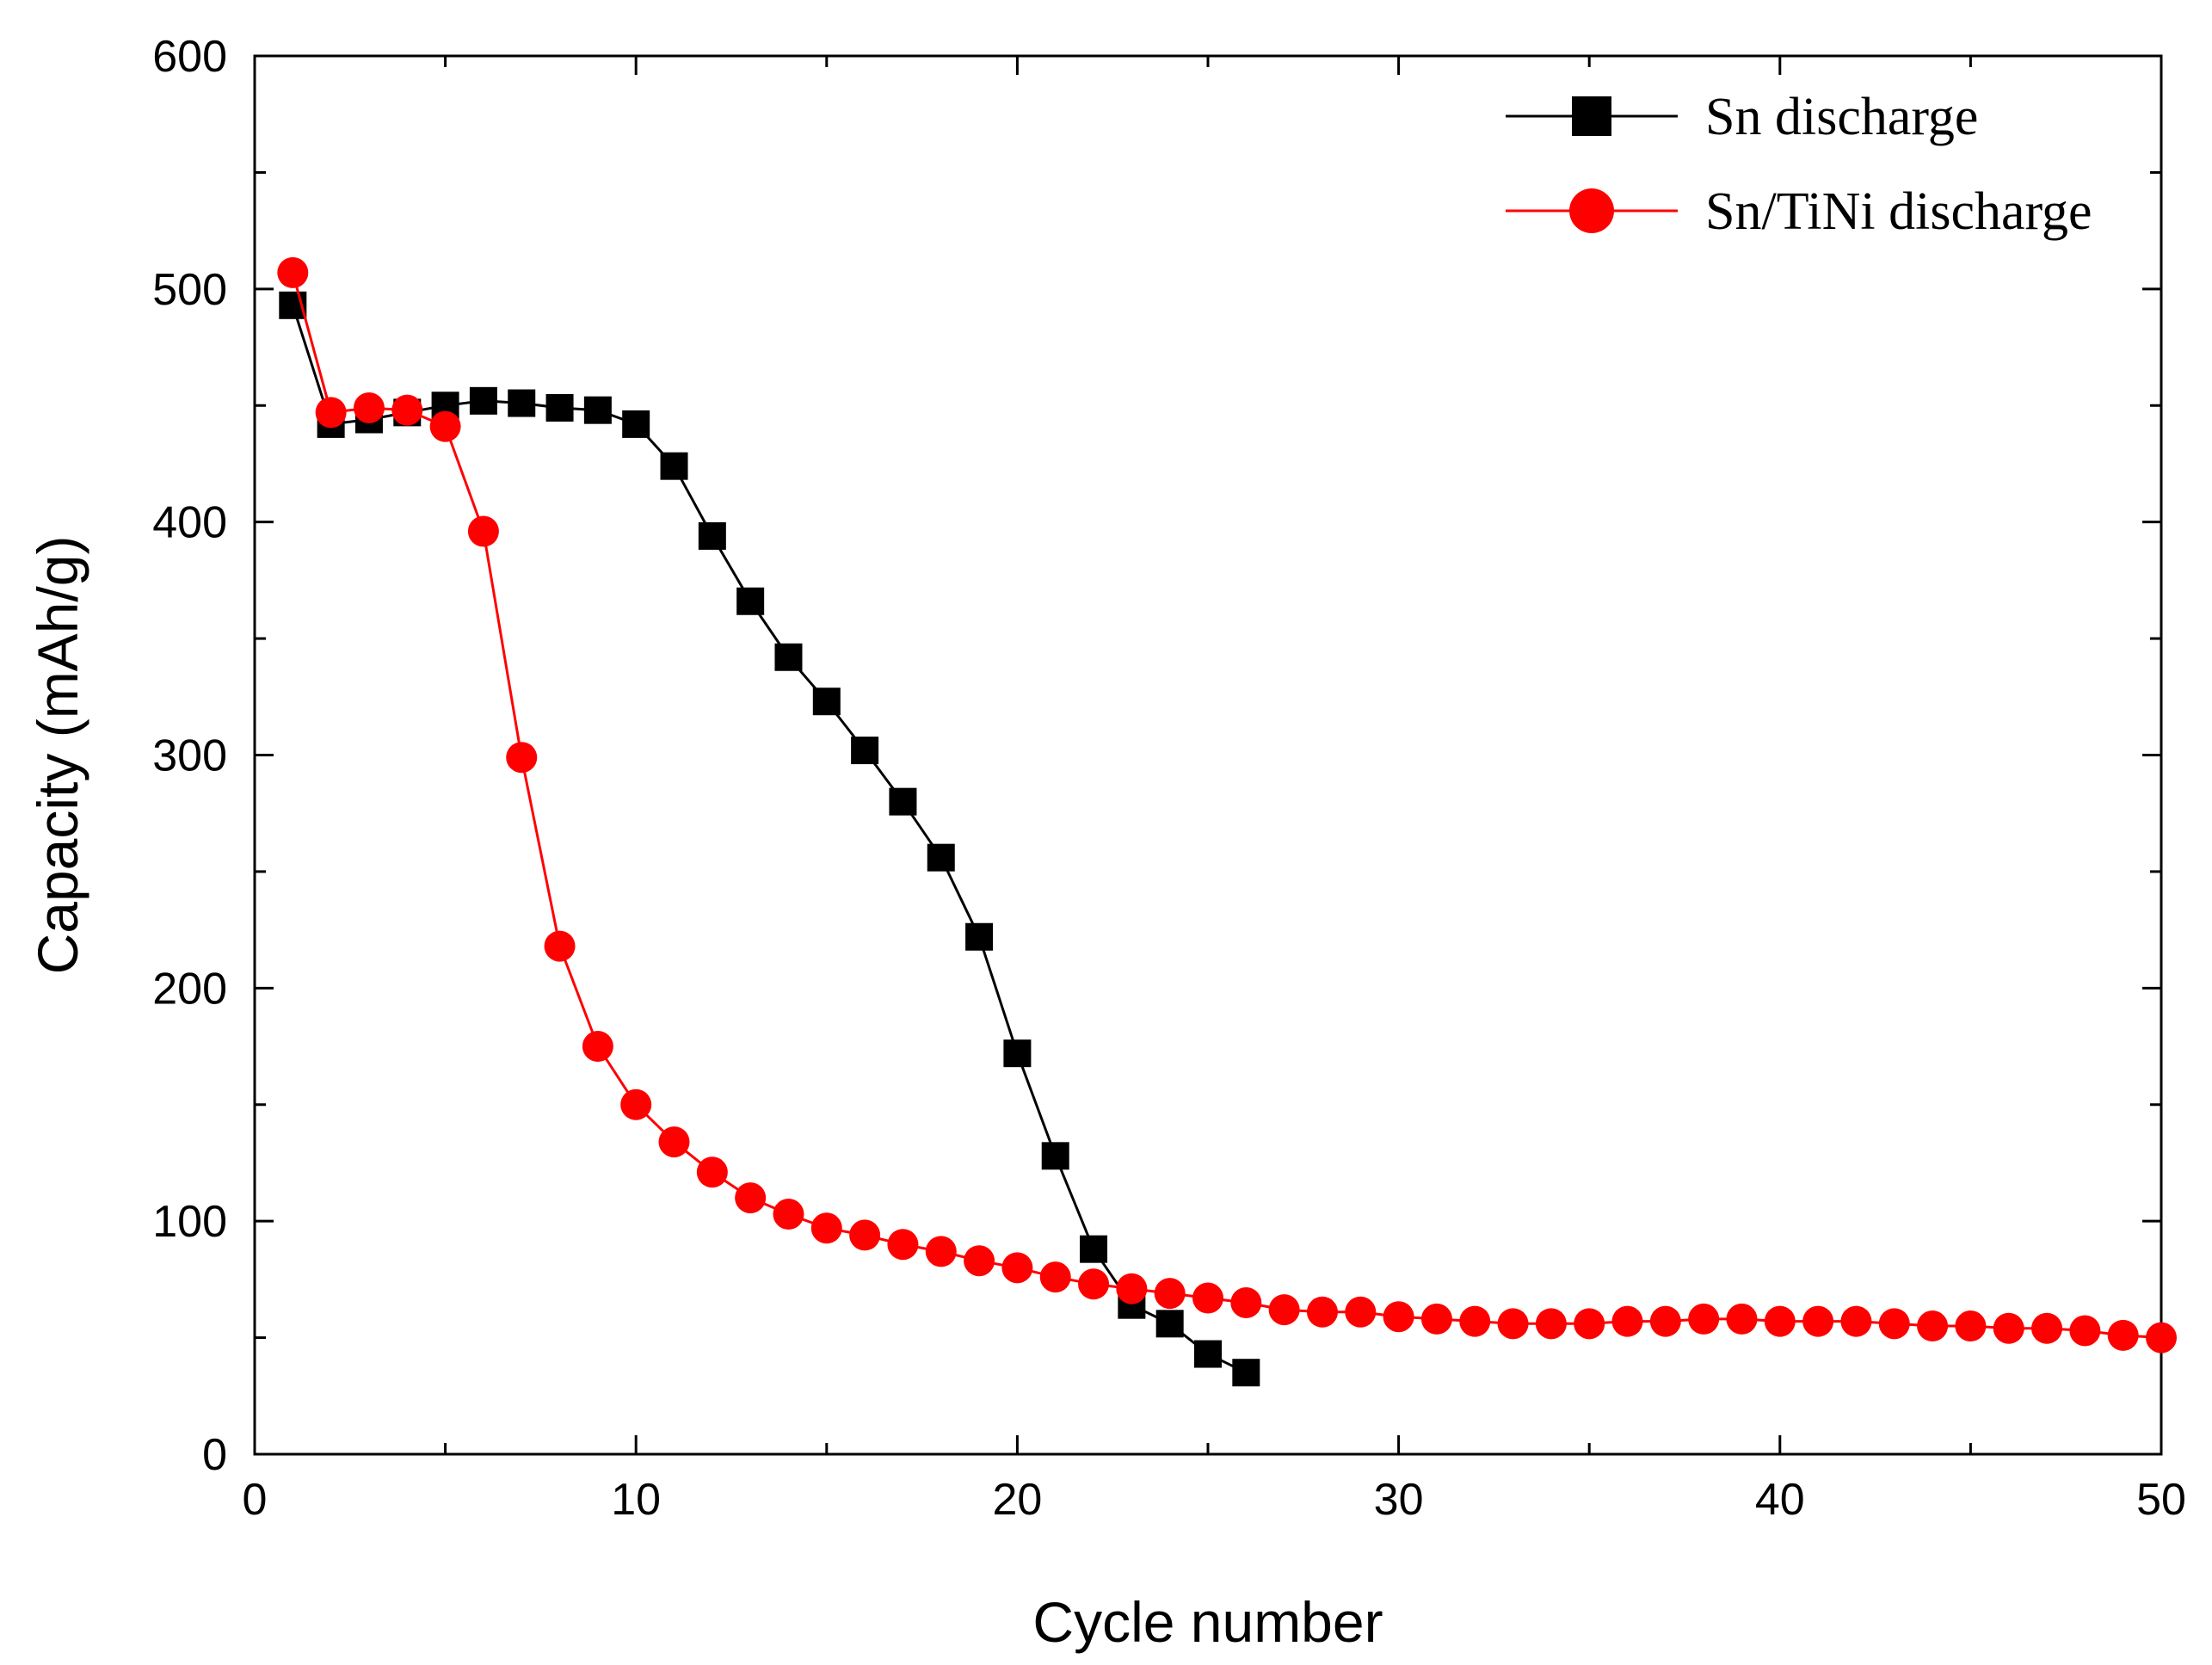  I want to click on legend-label: Sn/TiNi discharge, so click(1898, 211).